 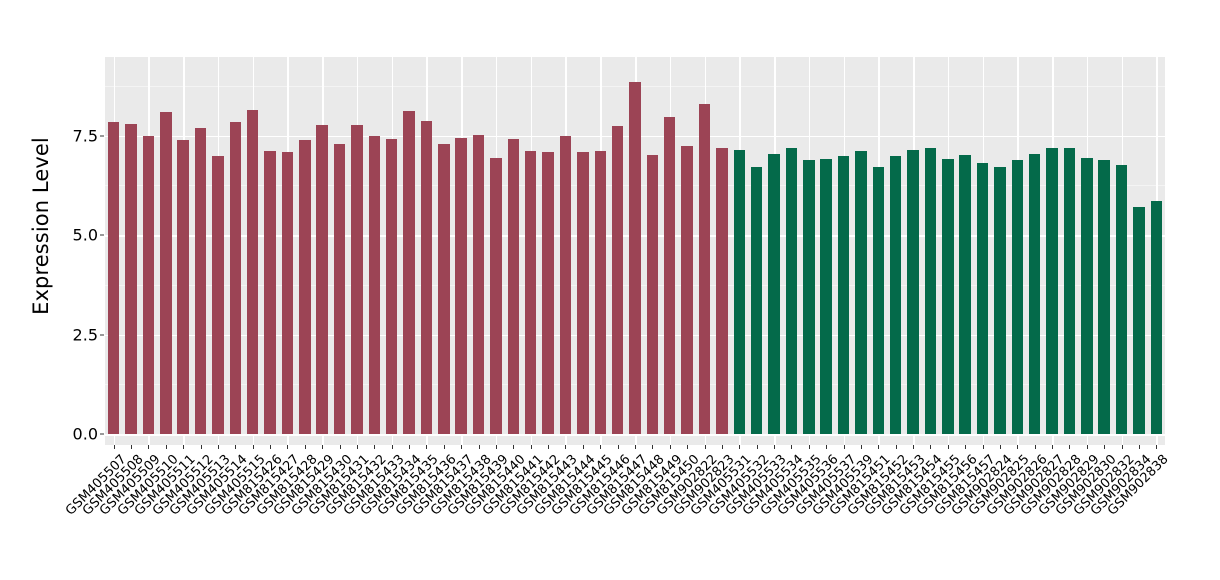 I want to click on y-tick-label: 0.0, so click(x=85, y=434).